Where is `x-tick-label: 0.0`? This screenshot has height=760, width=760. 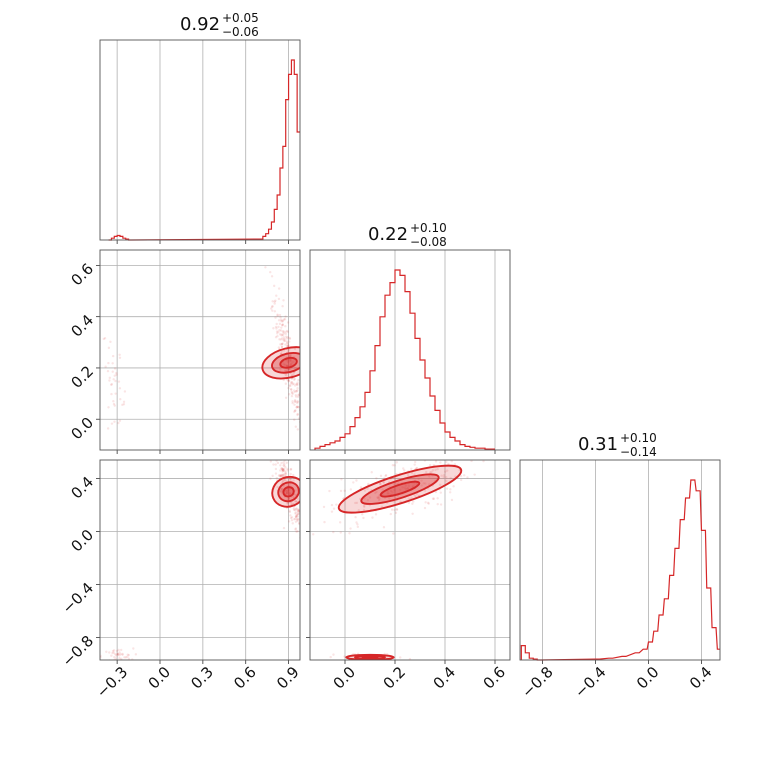 x-tick-label: 0.0 is located at coordinates (160, 678).